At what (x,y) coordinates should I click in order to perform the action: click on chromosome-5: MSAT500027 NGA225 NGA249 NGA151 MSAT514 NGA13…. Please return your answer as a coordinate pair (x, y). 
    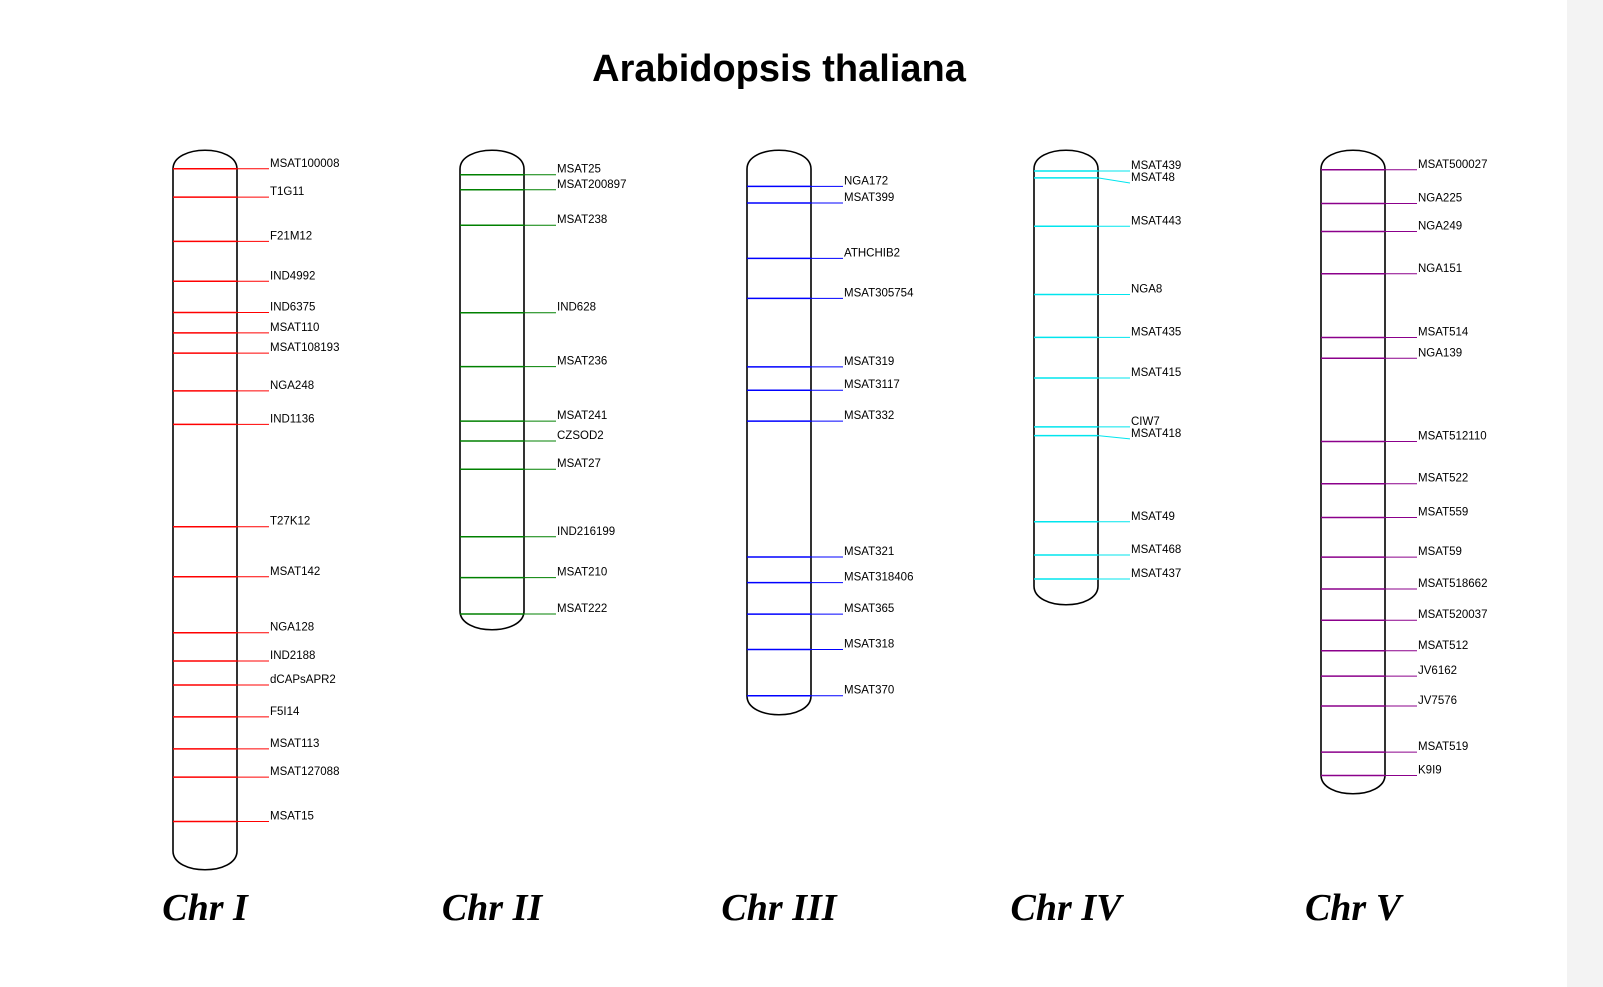
    Looking at the image, I should click on (1396, 539).